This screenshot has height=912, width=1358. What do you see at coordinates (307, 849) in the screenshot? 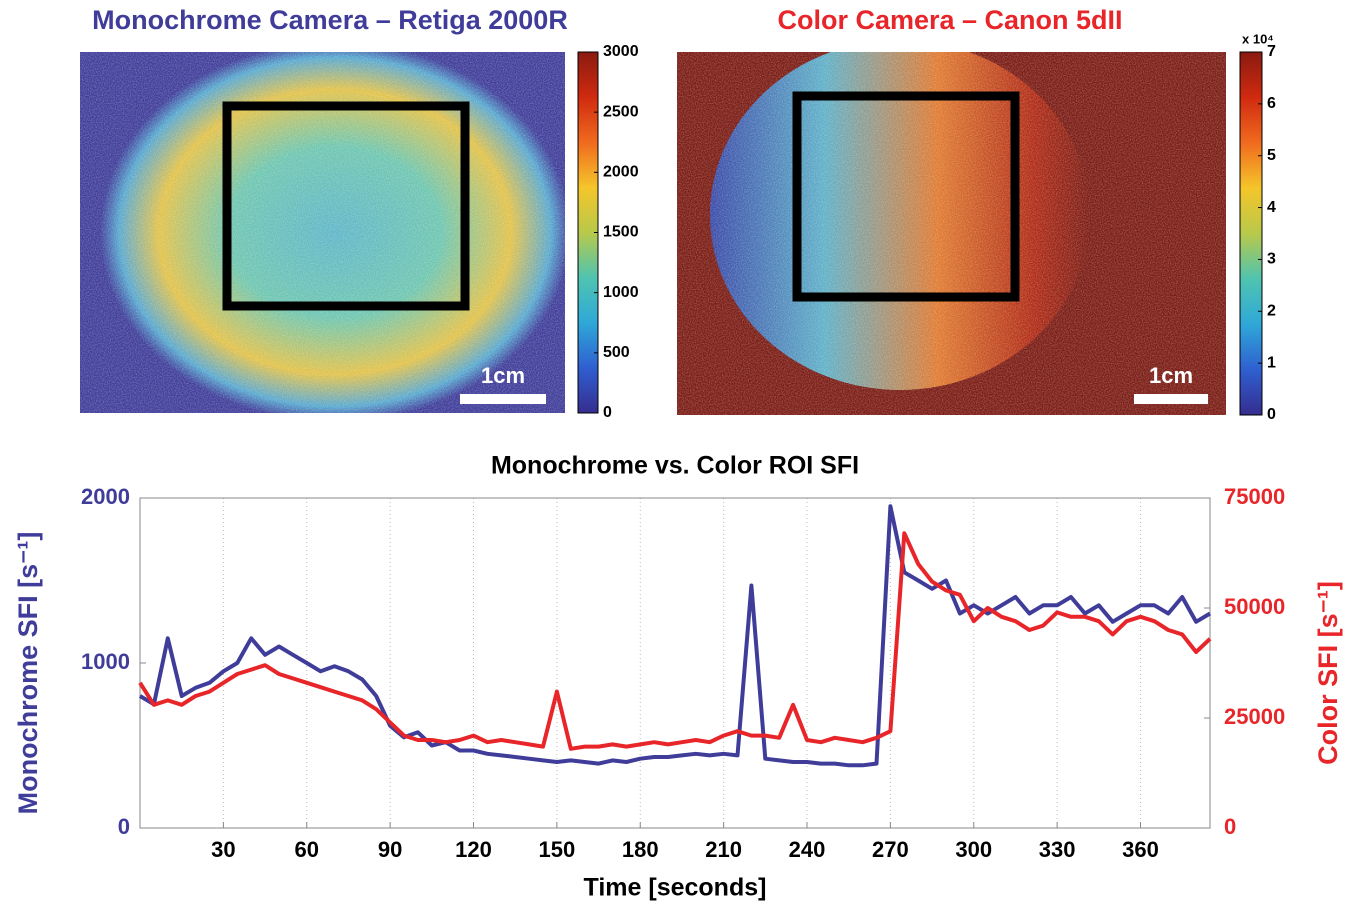
I see `x-tick-label: 60` at bounding box center [307, 849].